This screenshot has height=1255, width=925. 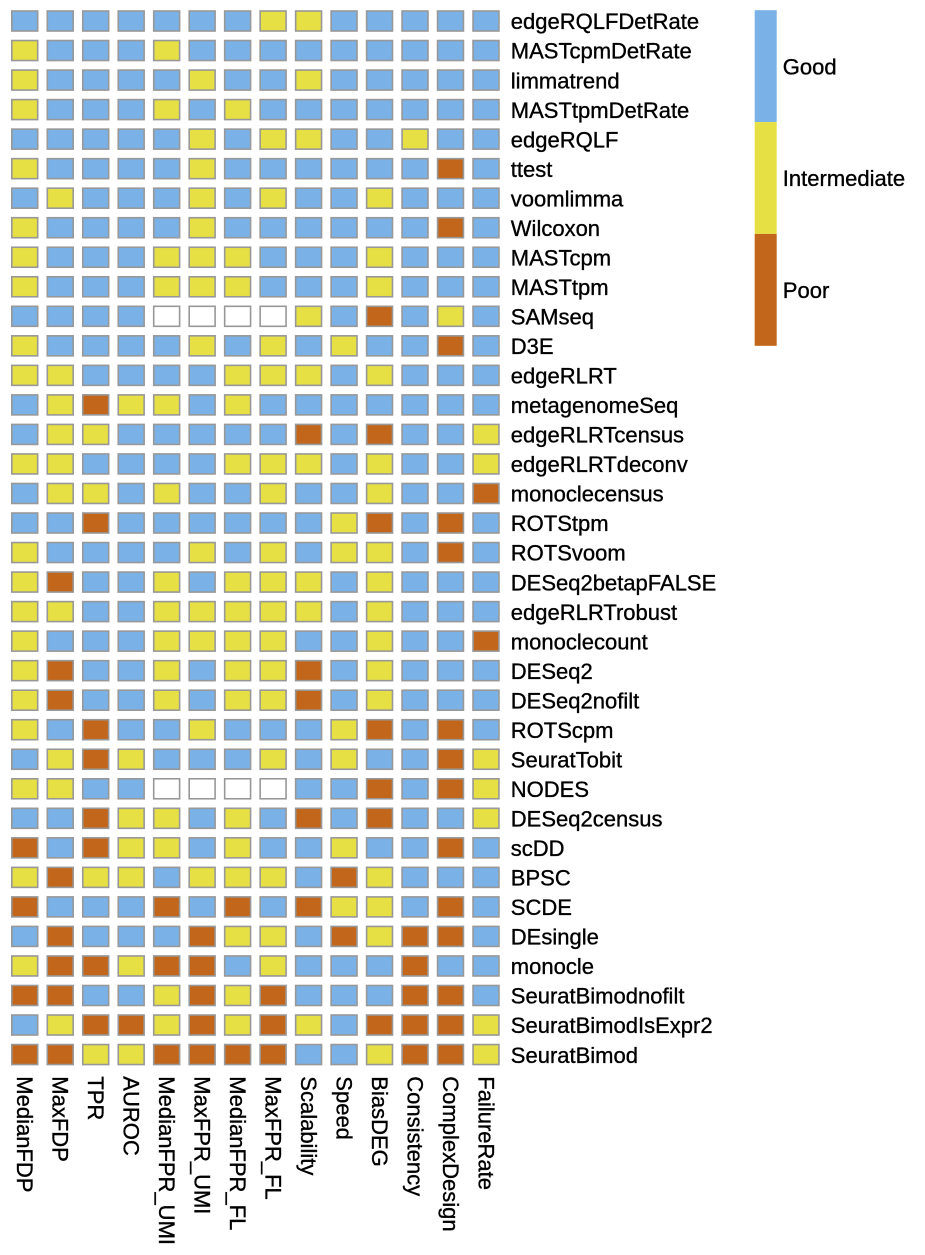 What do you see at coordinates (237, 1153) in the screenshot?
I see `svg-text: MedianFPR_FL` at bounding box center [237, 1153].